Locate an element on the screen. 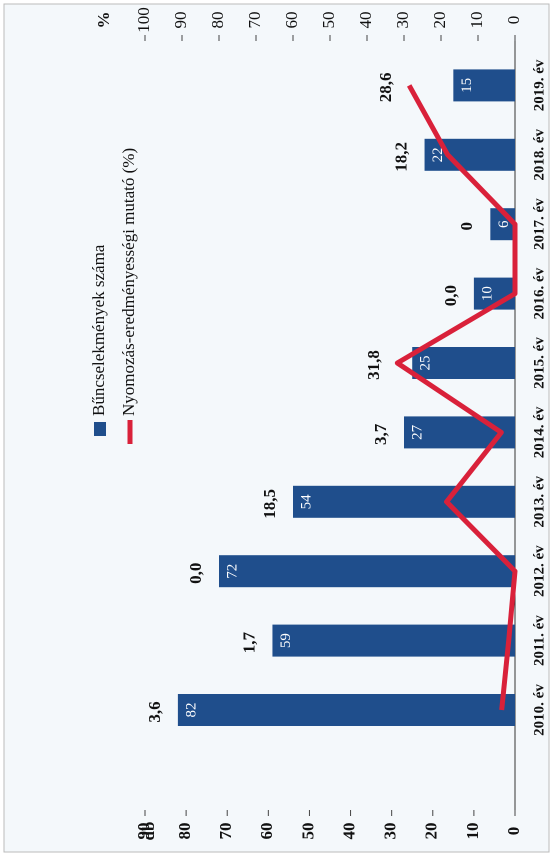  y-tick-label: 90 is located at coordinates (143, 831).